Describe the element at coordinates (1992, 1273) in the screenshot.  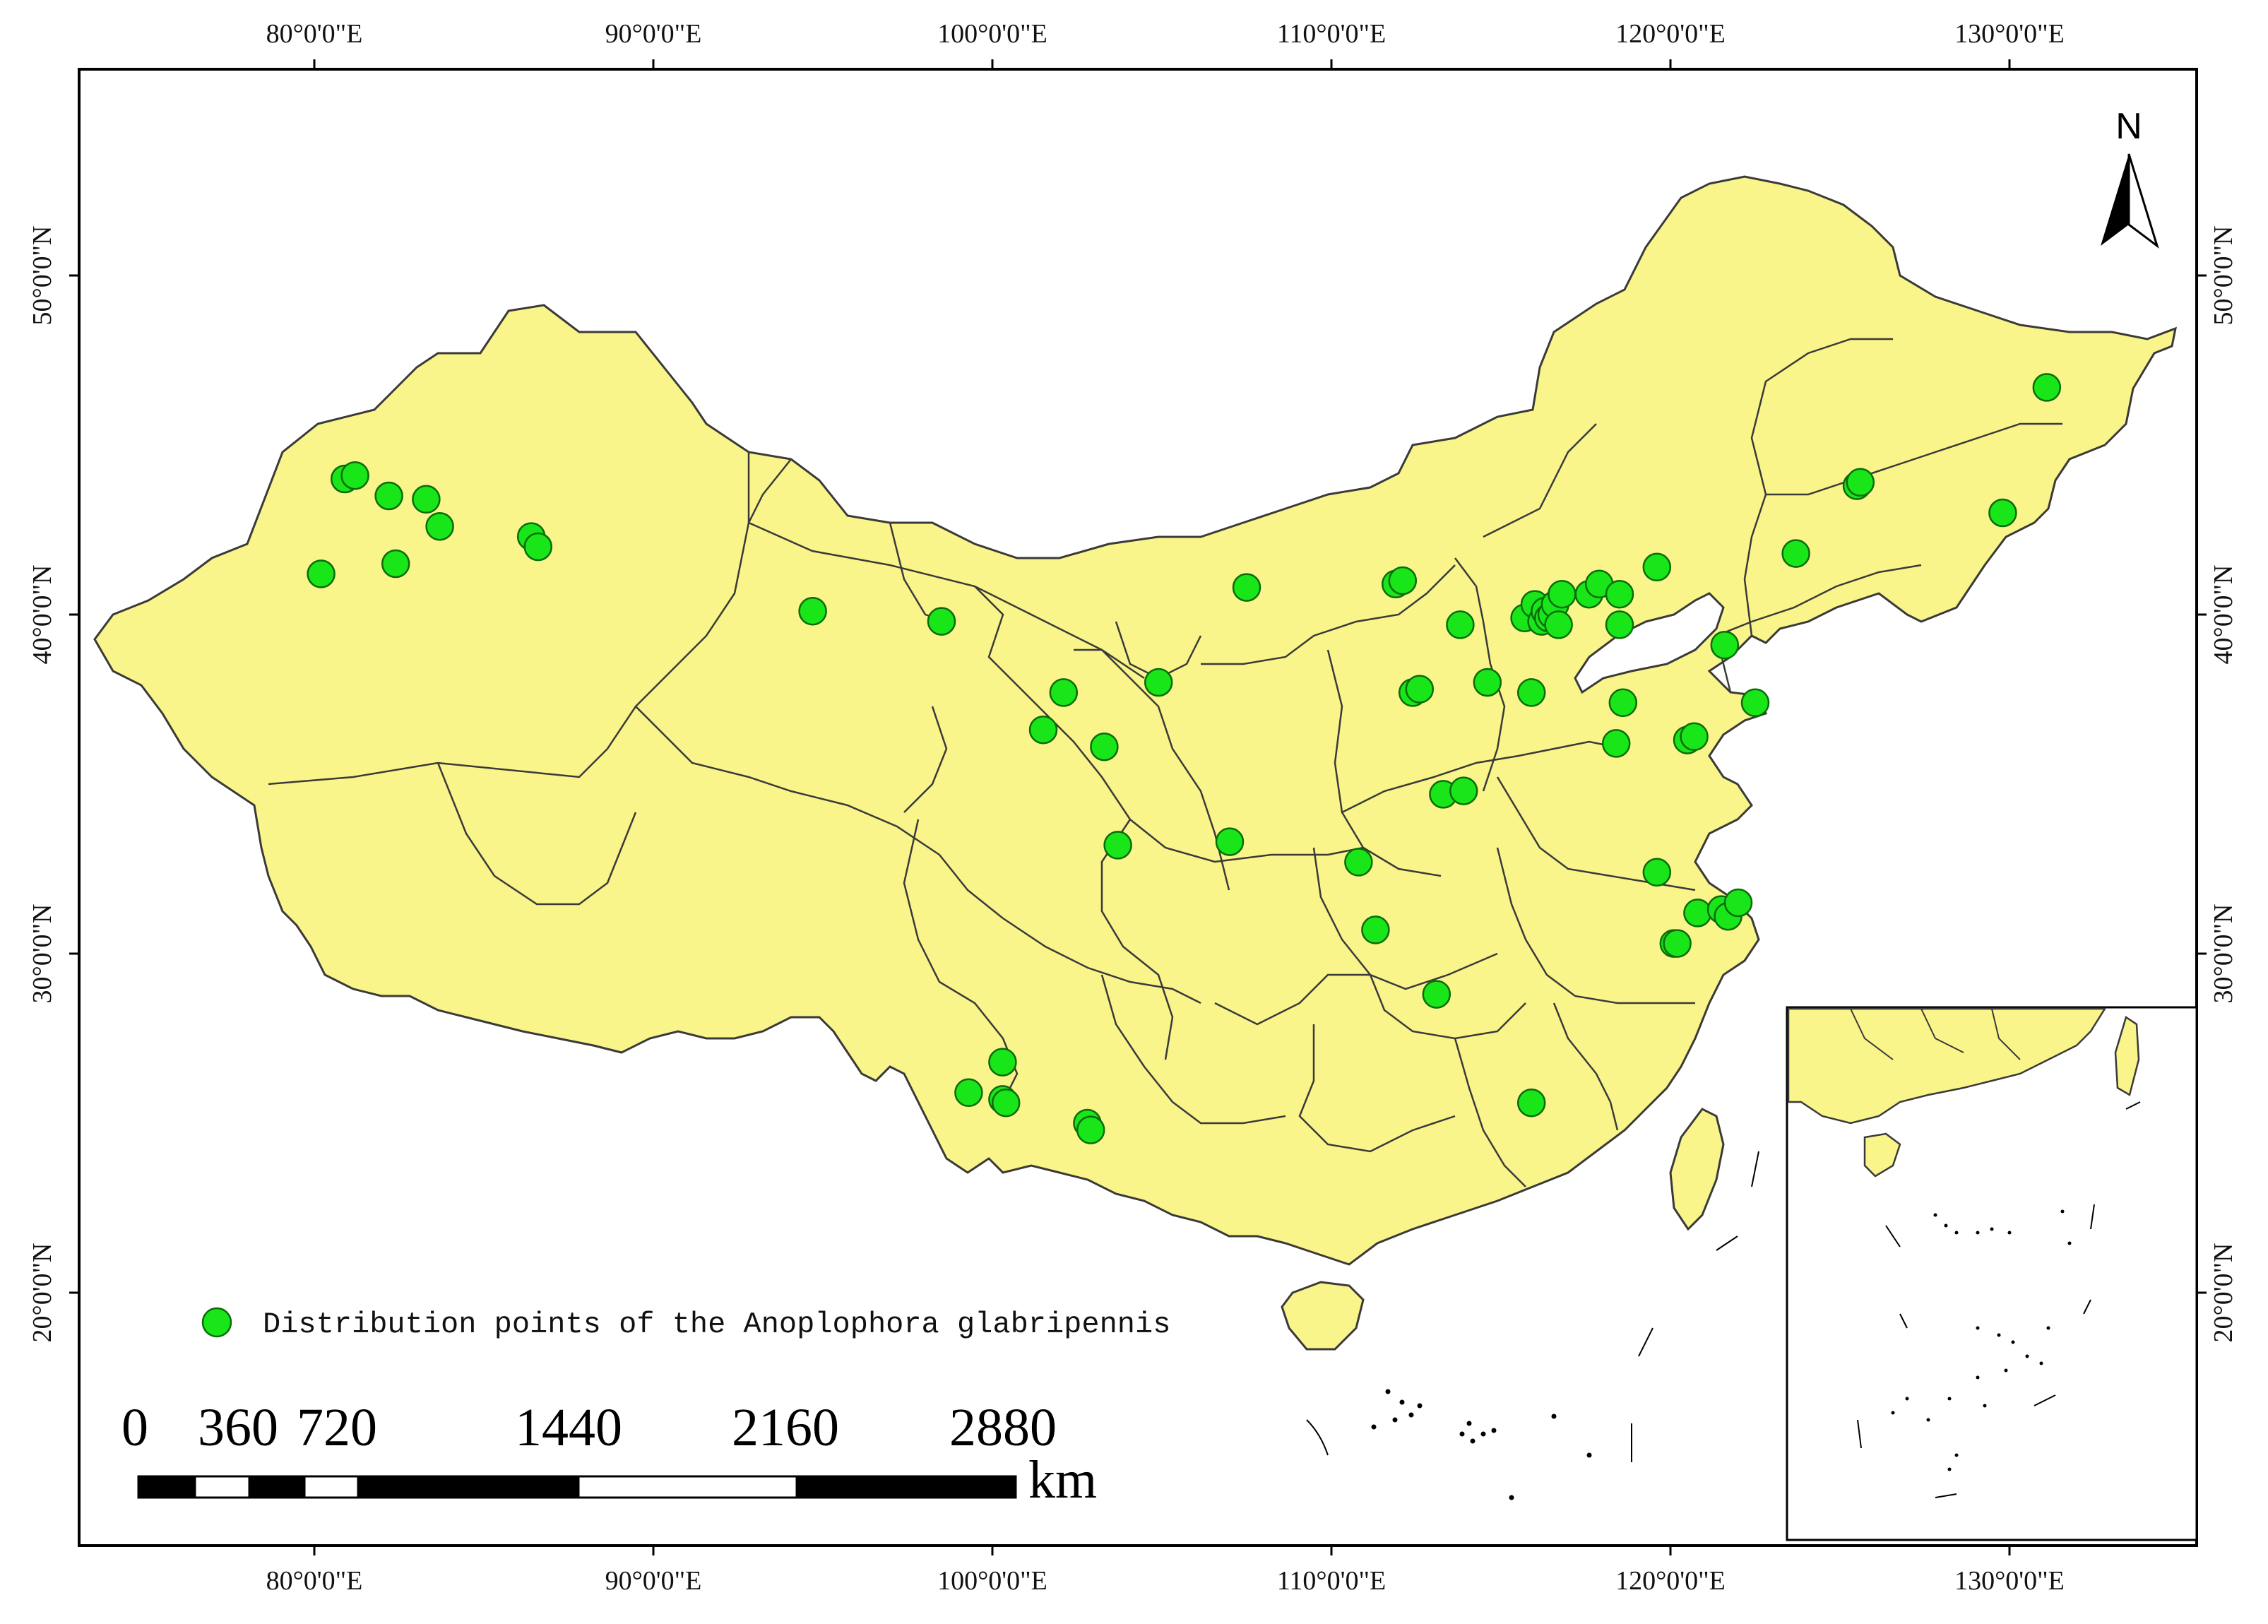
I see `inset-map` at that location.